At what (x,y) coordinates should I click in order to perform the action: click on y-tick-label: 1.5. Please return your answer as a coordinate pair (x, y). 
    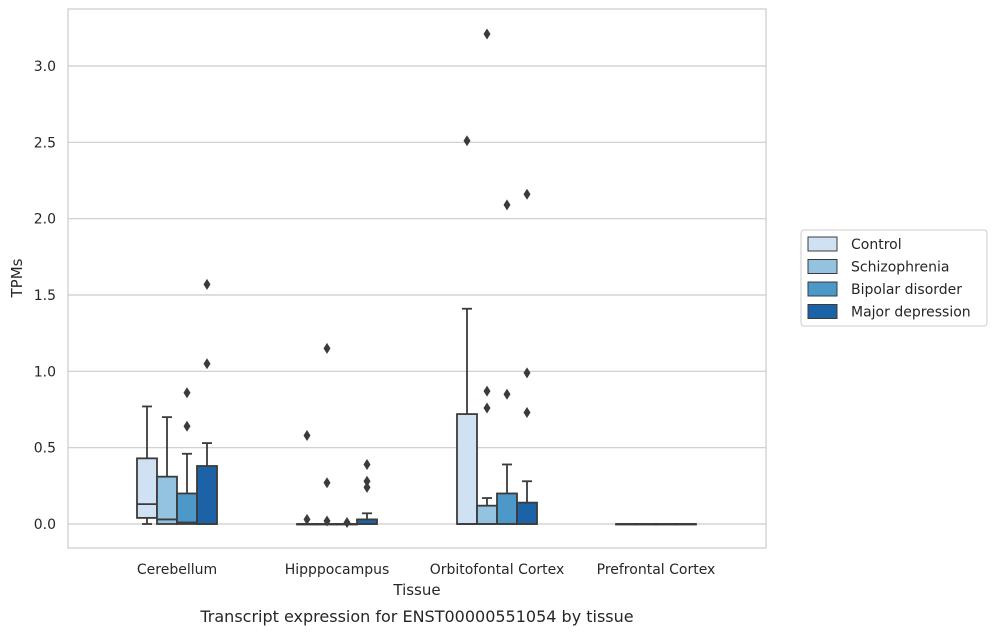
    Looking at the image, I should click on (45, 296).